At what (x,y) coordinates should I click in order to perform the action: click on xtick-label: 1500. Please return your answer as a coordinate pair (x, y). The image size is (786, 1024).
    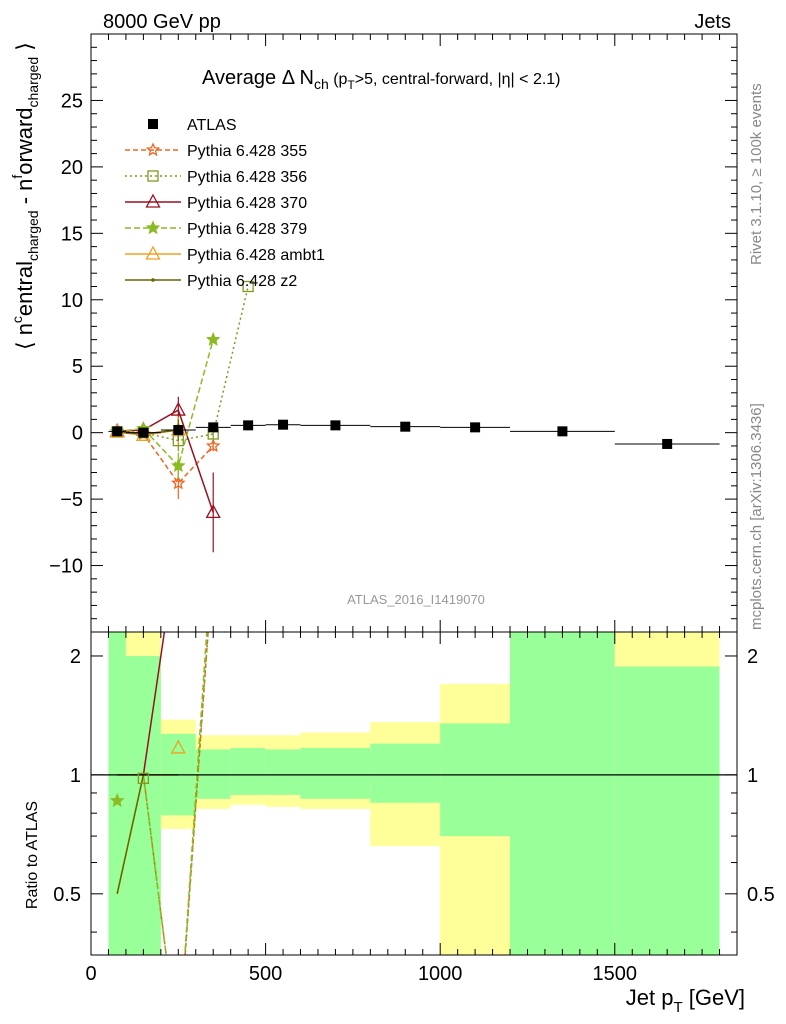
    Looking at the image, I should click on (615, 974).